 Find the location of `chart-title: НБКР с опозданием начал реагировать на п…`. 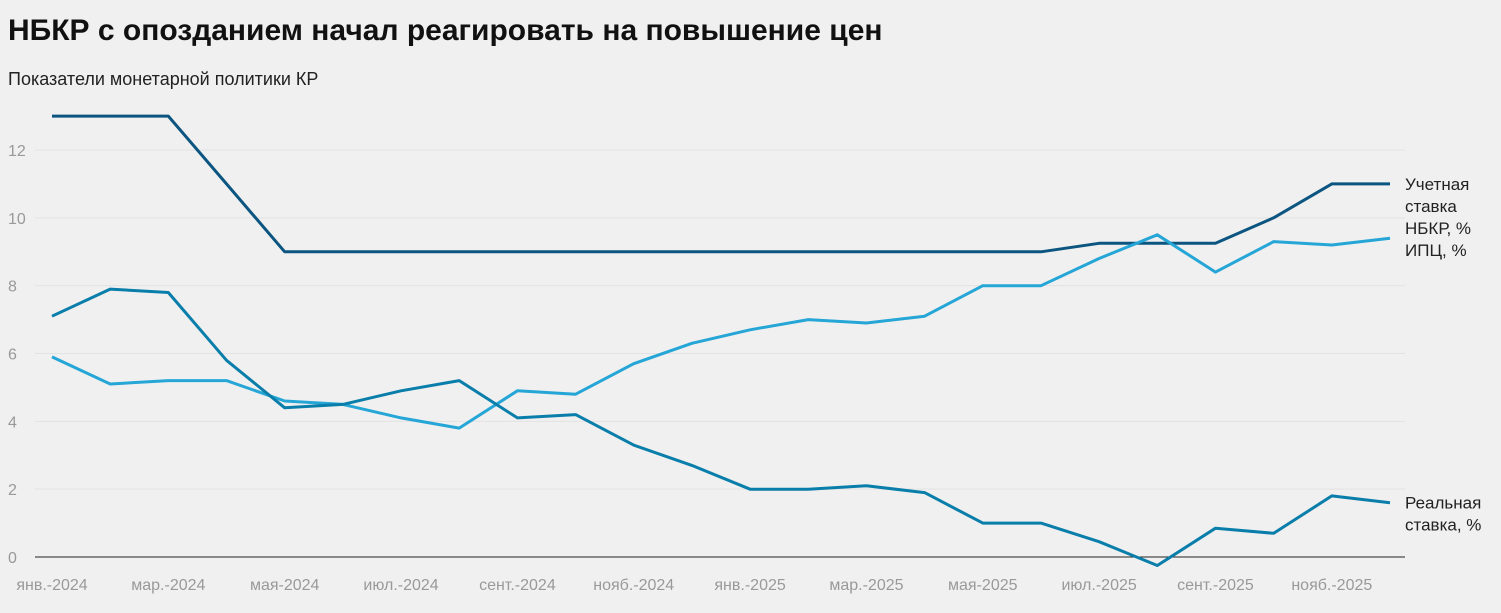

chart-title: НБКР с опозданием начал реагировать на п… is located at coordinates (445, 30).